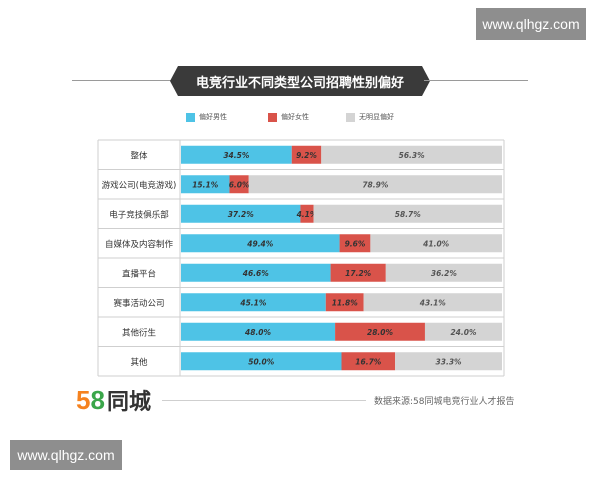  What do you see at coordinates (476, 80) in the screenshot?
I see `title-divider-right` at bounding box center [476, 80].